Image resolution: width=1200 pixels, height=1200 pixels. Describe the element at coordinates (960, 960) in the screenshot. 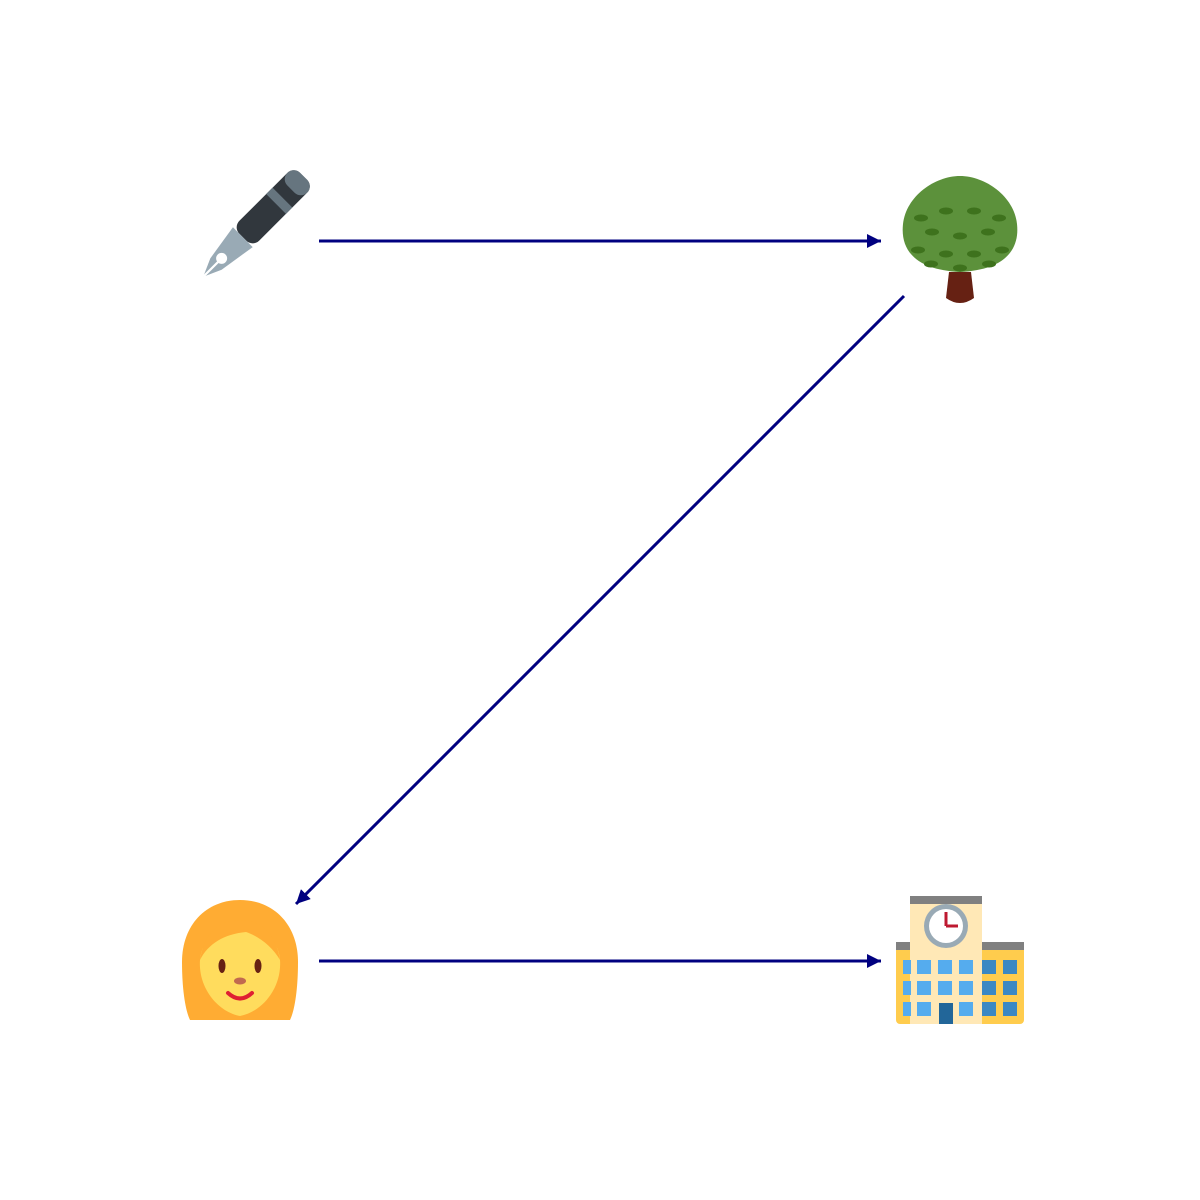

I see `school-building-icon` at that location.